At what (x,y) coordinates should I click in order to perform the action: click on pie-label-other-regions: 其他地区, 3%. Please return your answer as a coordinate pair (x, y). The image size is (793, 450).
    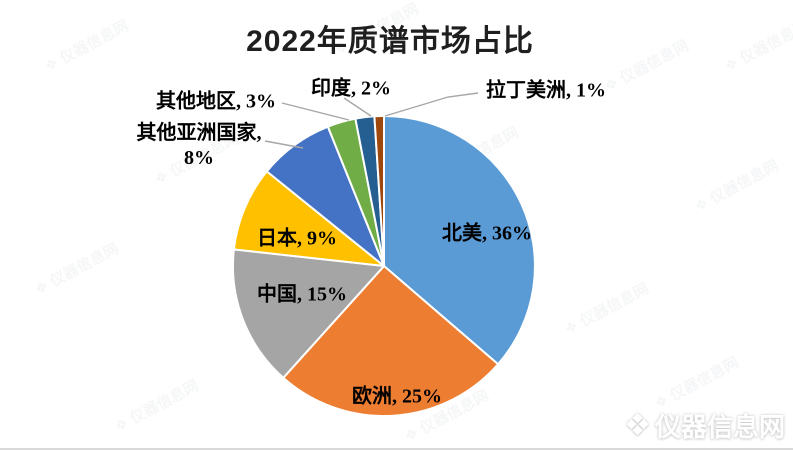
    Looking at the image, I should click on (216, 101).